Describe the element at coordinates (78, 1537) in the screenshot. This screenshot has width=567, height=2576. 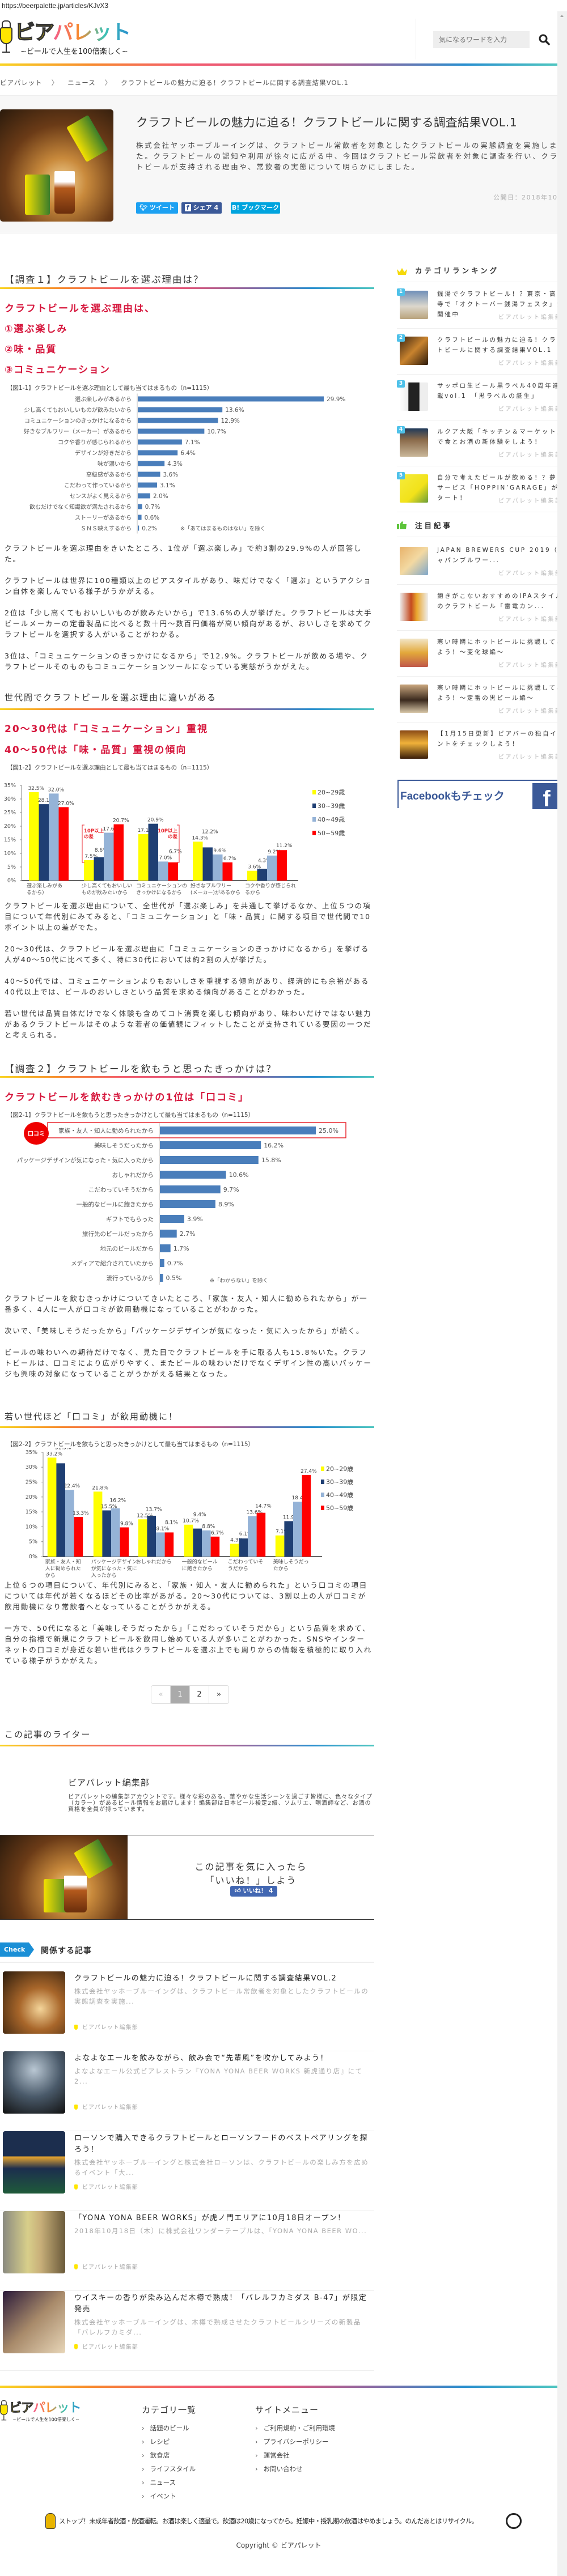
I see `bar-50~59歳` at that location.